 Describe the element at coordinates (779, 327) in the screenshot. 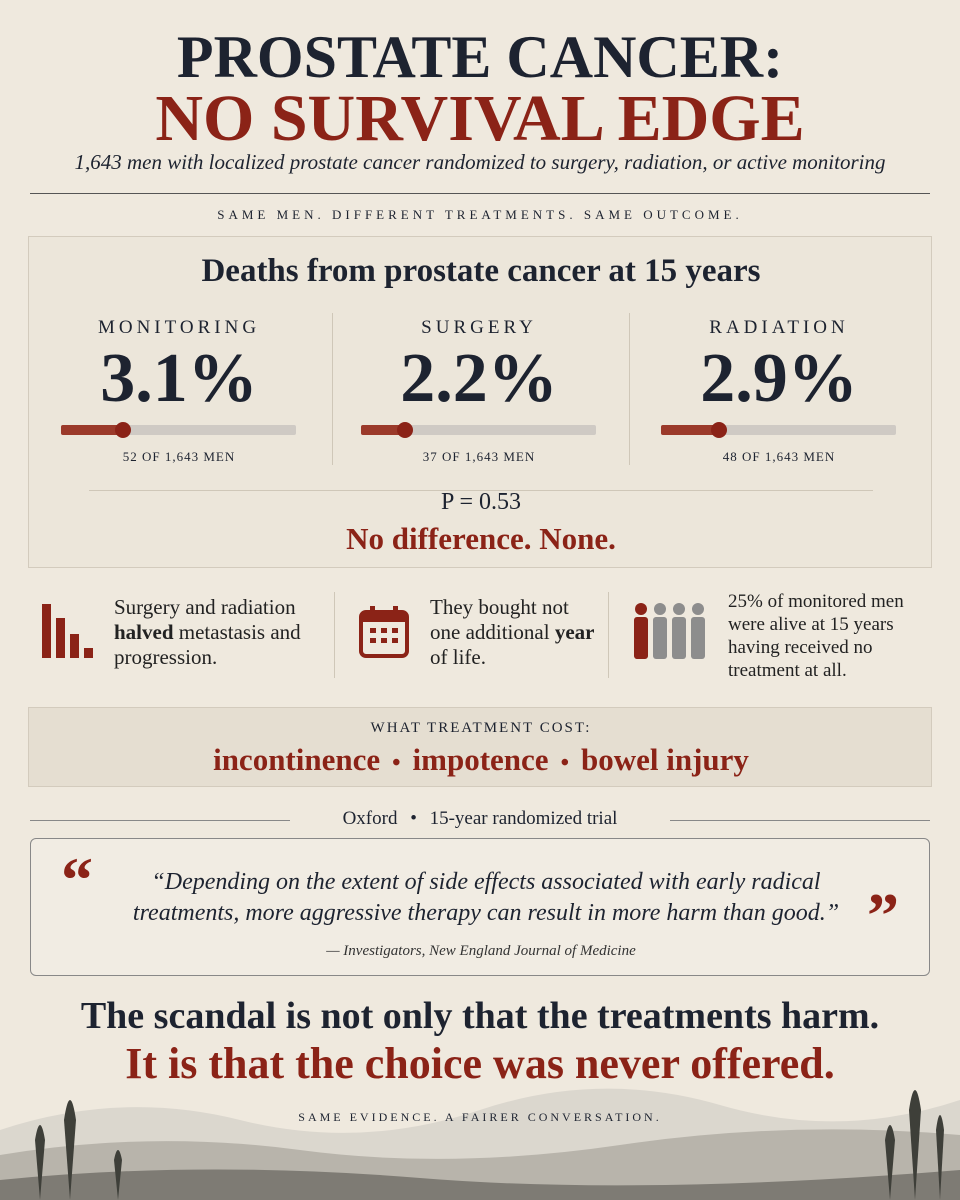

I see `group-name: RADIATION` at that location.